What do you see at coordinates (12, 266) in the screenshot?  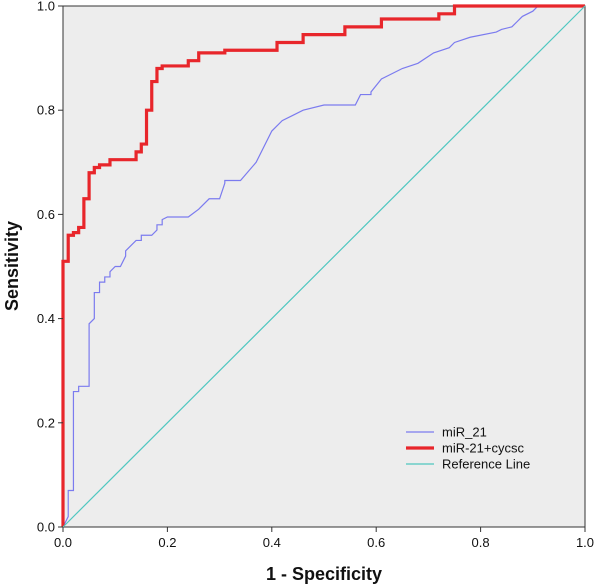 I see `y-axis-title: Sensitivity` at bounding box center [12, 266].